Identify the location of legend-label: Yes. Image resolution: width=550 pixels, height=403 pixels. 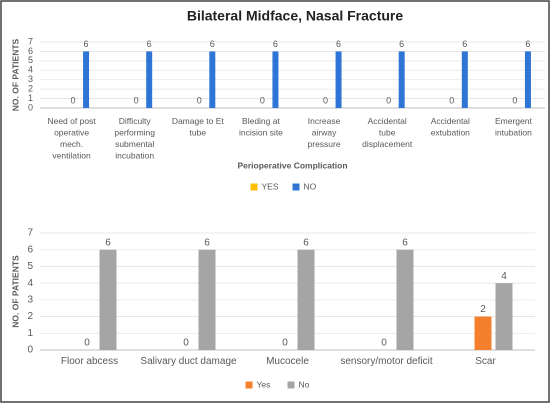
(264, 384).